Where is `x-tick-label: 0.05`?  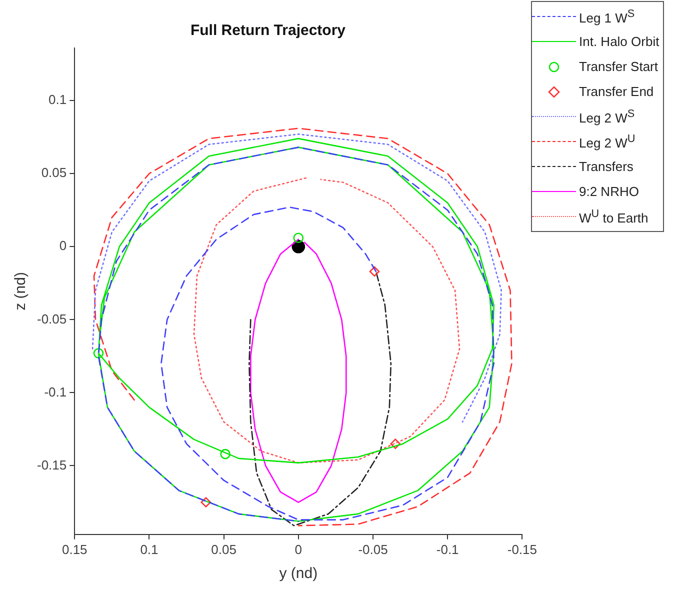 x-tick-label: 0.05 is located at coordinates (223, 549).